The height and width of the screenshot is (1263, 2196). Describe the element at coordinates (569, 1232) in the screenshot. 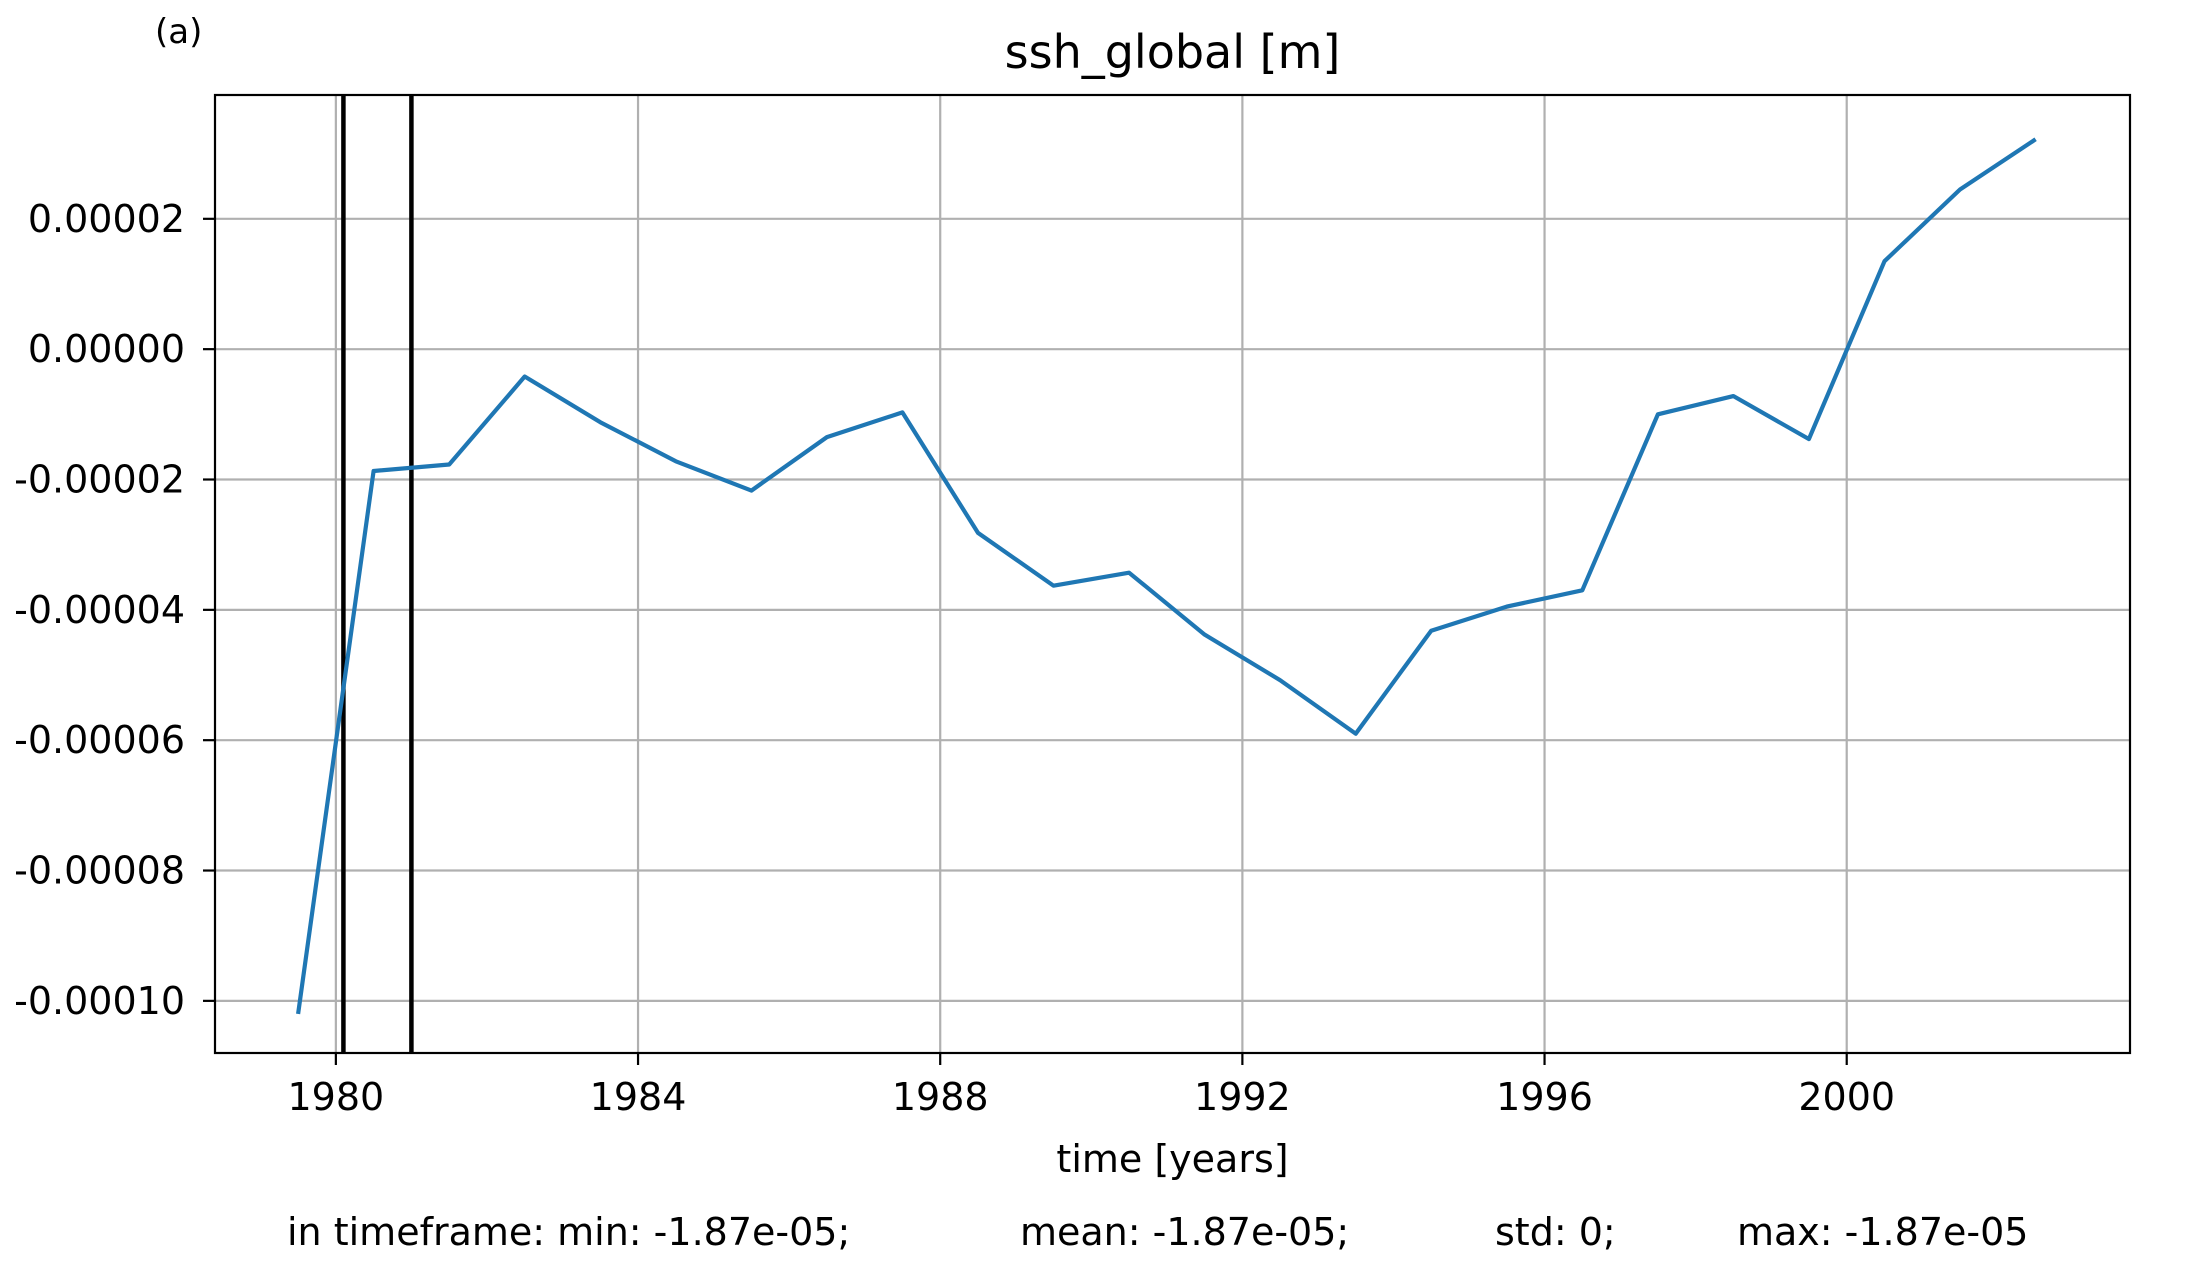

I see `stats-min: in timeframe: min: -1.87e-05;` at that location.